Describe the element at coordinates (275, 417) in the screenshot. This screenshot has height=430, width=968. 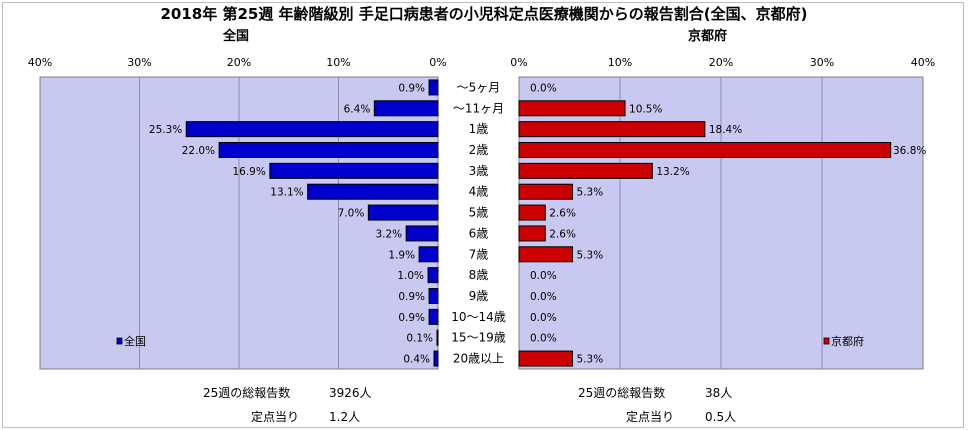
I see `left-per-label: 定点当り` at that location.